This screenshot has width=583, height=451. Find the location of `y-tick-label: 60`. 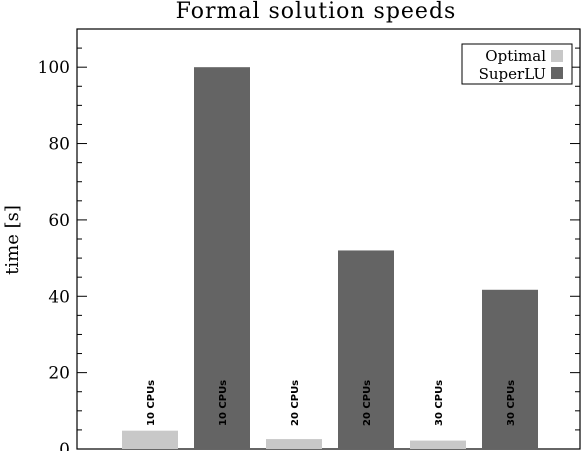

y-tick-label: 60 is located at coordinates (59, 221).